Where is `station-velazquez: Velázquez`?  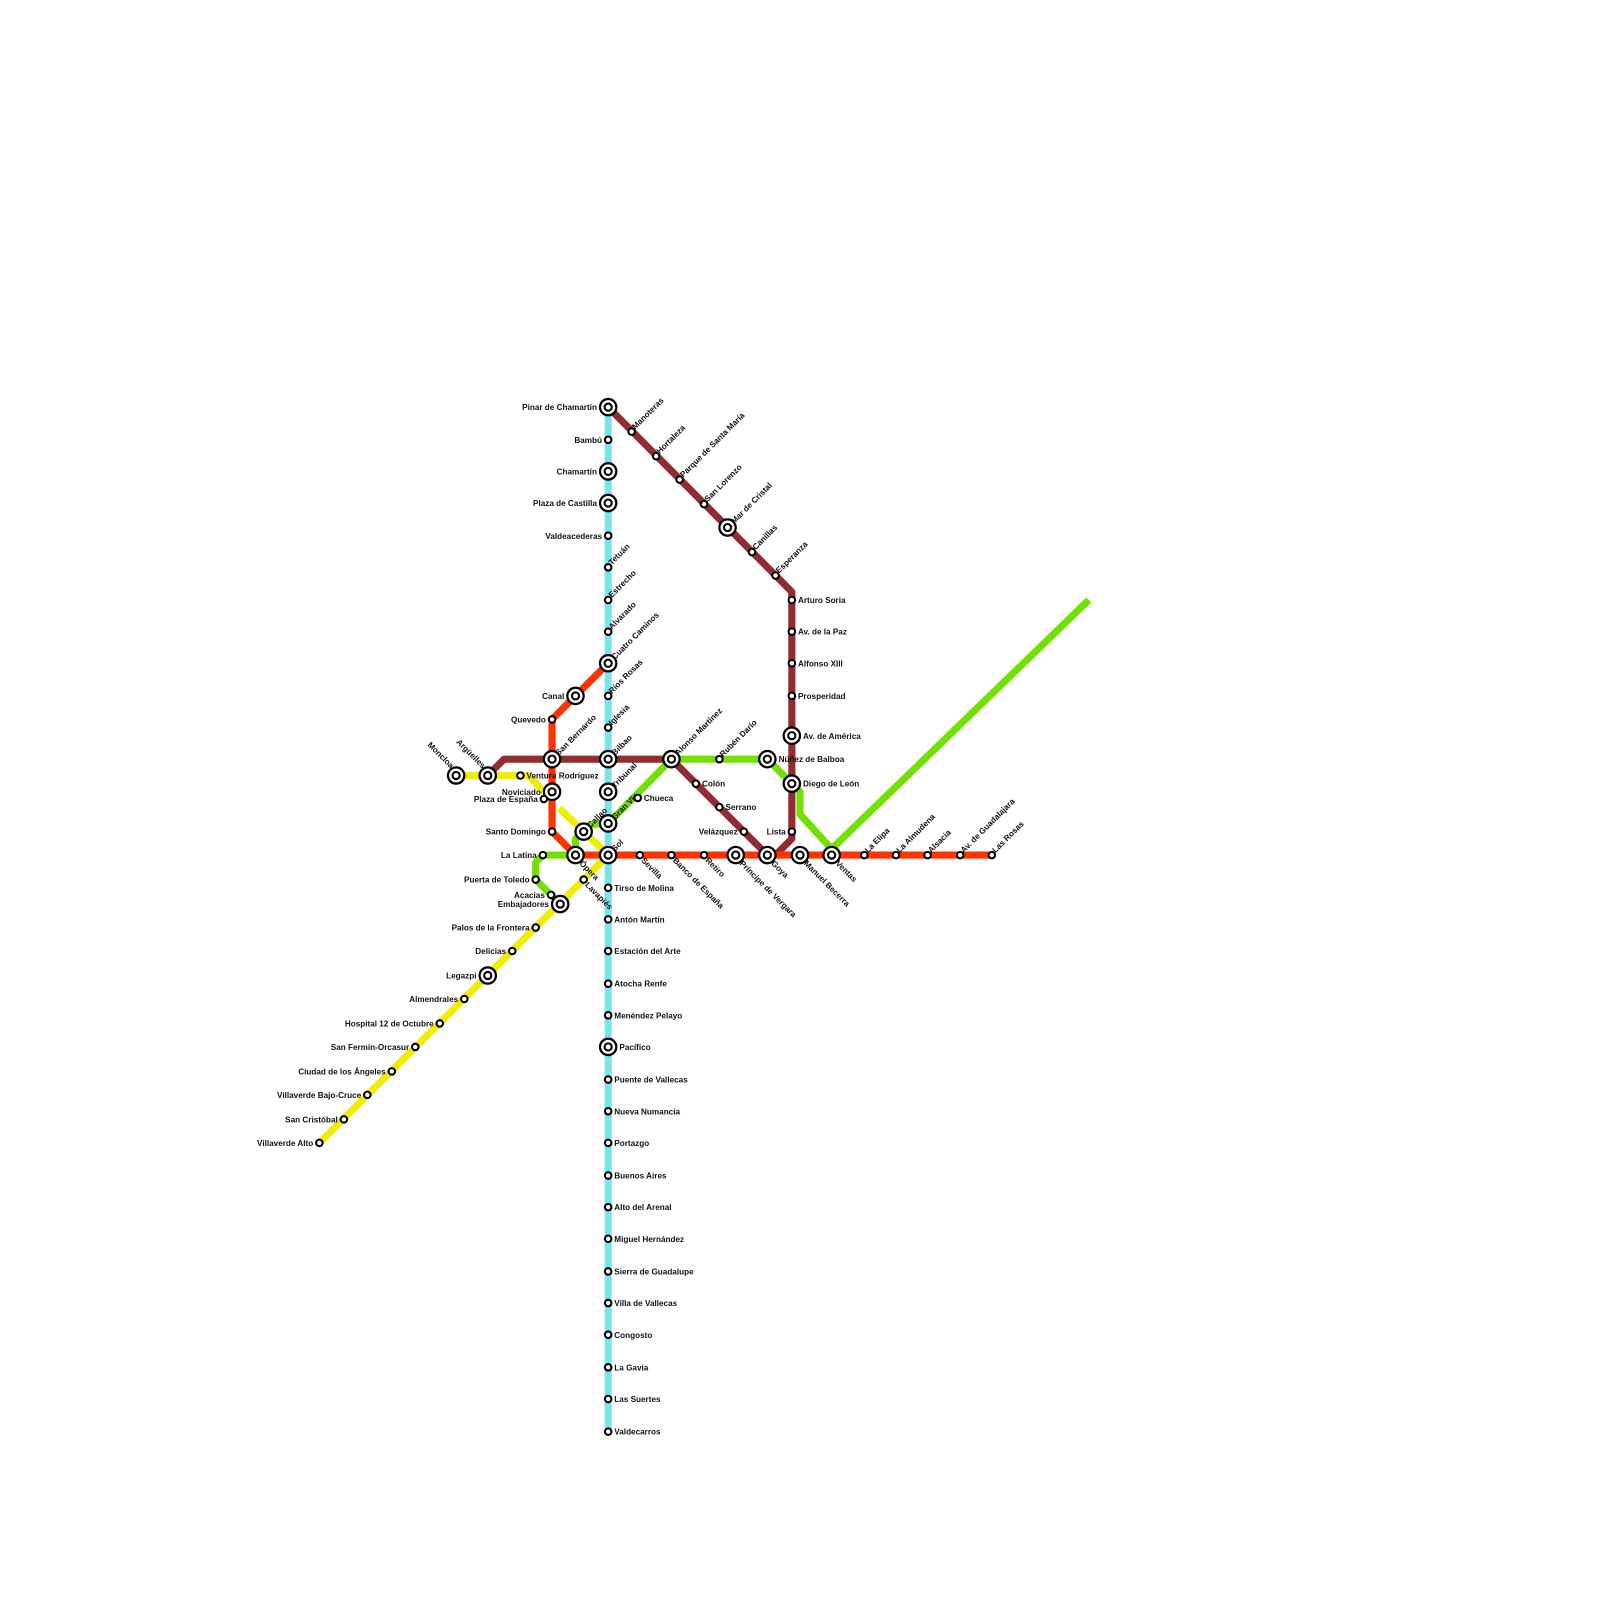
station-velazquez: Velázquez is located at coordinates (724, 832).